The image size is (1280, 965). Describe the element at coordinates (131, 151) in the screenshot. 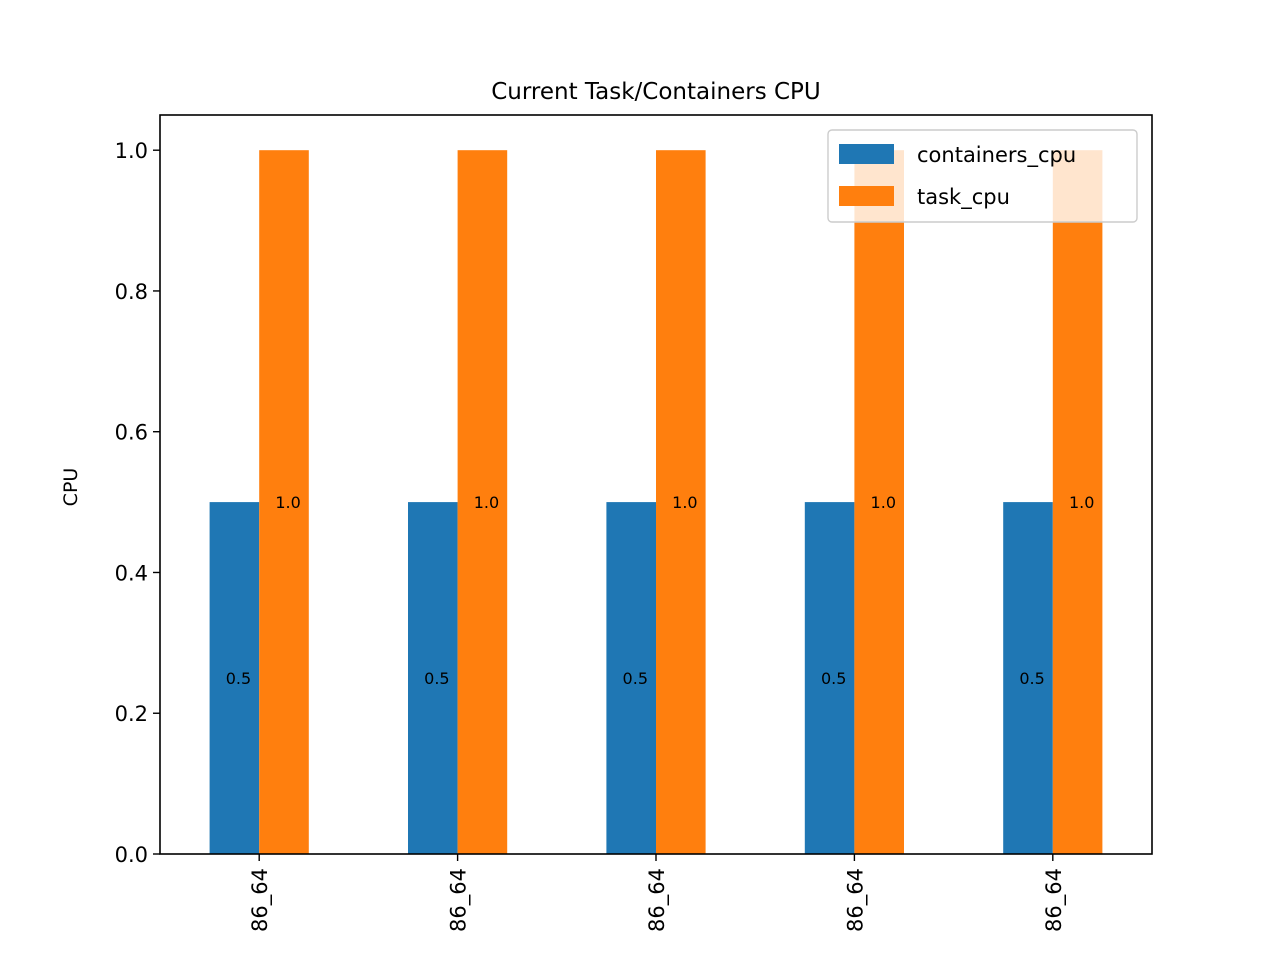

I see `y-tick-label: 1.0` at that location.